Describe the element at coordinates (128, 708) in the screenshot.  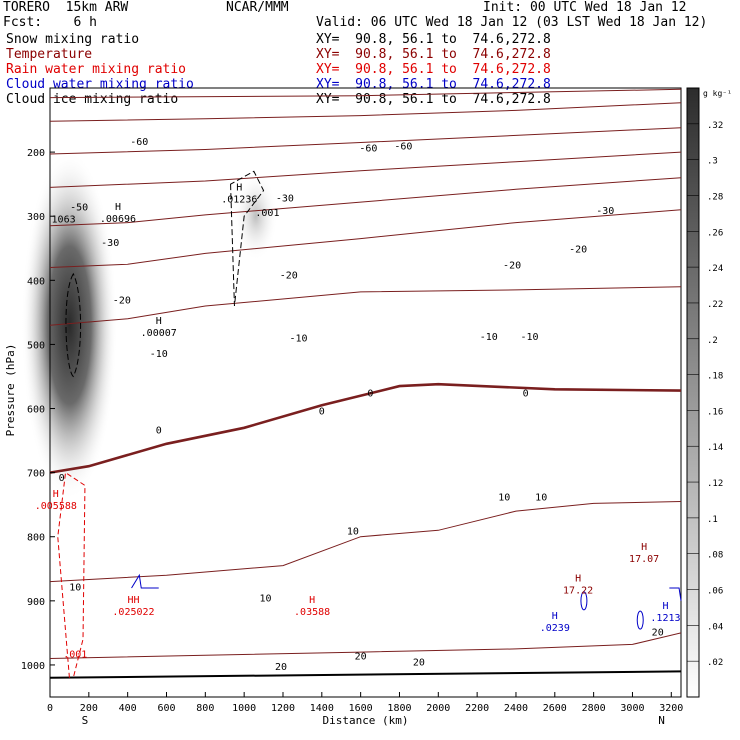
I see `x-tick-label: 400` at that location.